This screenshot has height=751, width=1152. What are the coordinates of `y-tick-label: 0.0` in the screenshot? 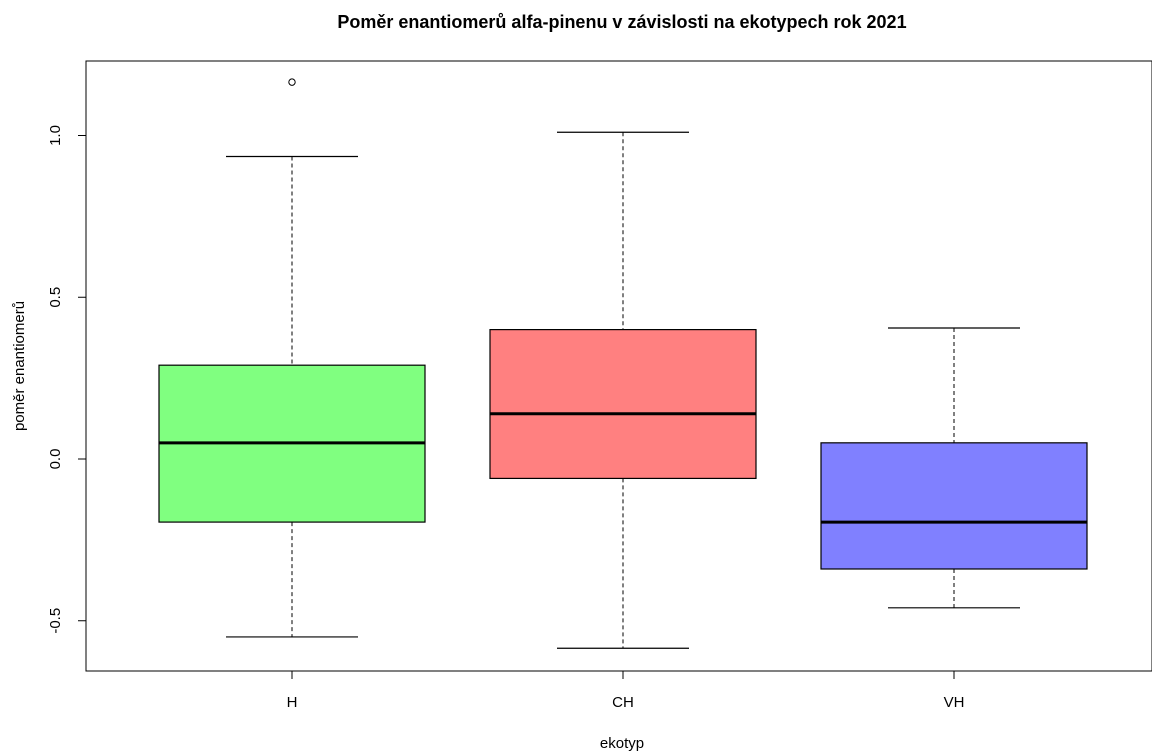 It's located at (55, 459).